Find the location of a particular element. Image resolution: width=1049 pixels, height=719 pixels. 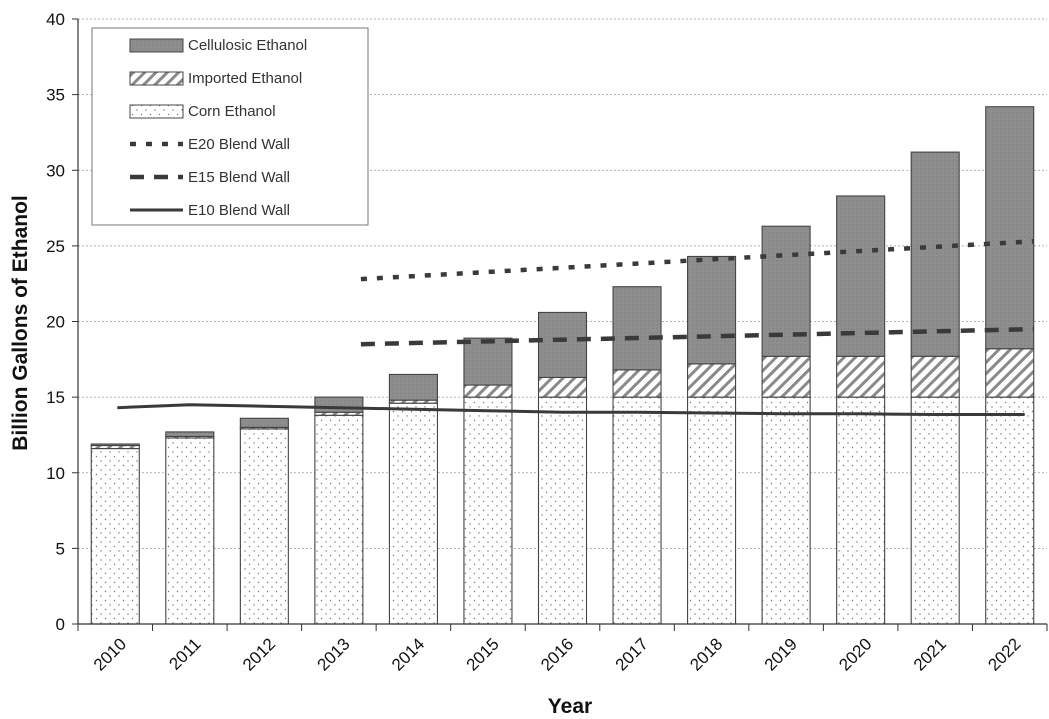

y-axis-title: Billion Gallons of Ethanol is located at coordinates (20, 323).